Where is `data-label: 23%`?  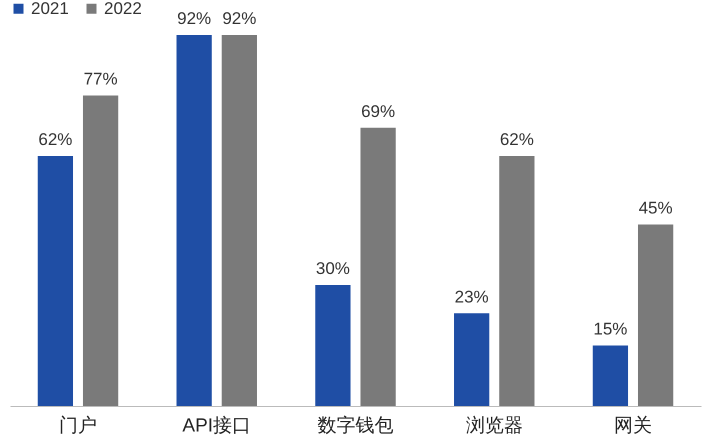
data-label: 23% is located at coordinates (471, 296).